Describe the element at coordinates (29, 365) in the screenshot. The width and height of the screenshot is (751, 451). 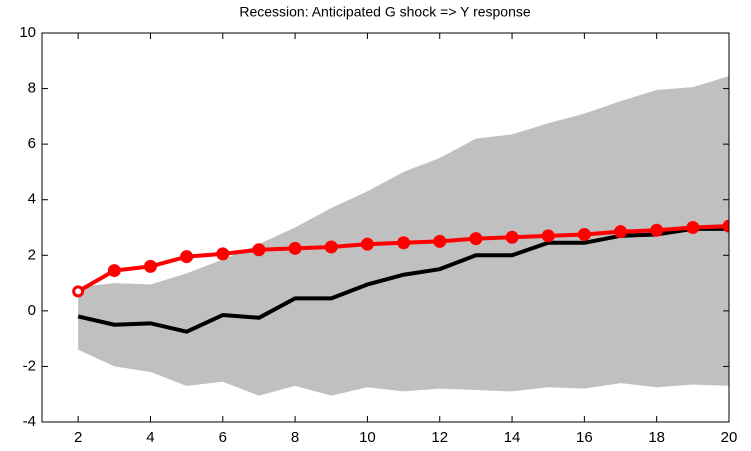
I see `y-tick-label: -2` at that location.